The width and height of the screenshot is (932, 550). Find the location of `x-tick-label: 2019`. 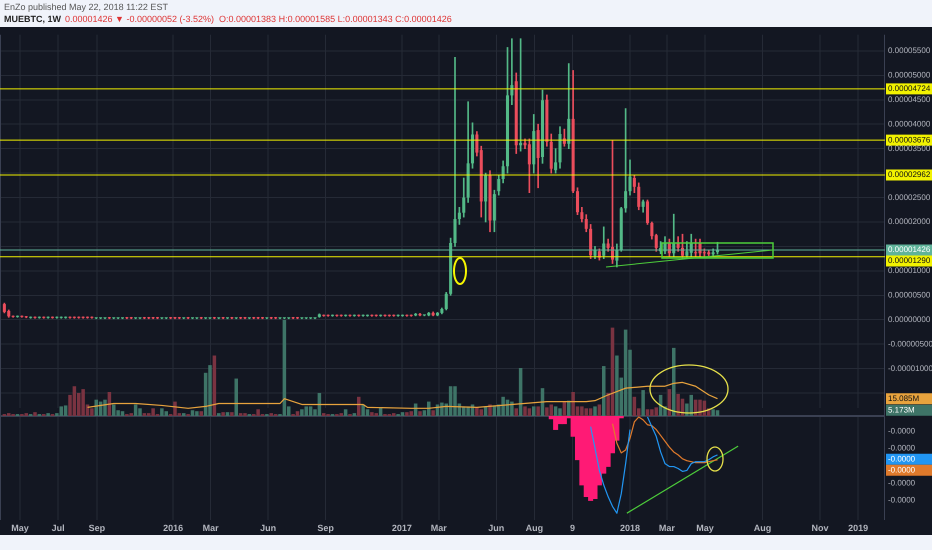

x-tick-label: 2019 is located at coordinates (858, 527).